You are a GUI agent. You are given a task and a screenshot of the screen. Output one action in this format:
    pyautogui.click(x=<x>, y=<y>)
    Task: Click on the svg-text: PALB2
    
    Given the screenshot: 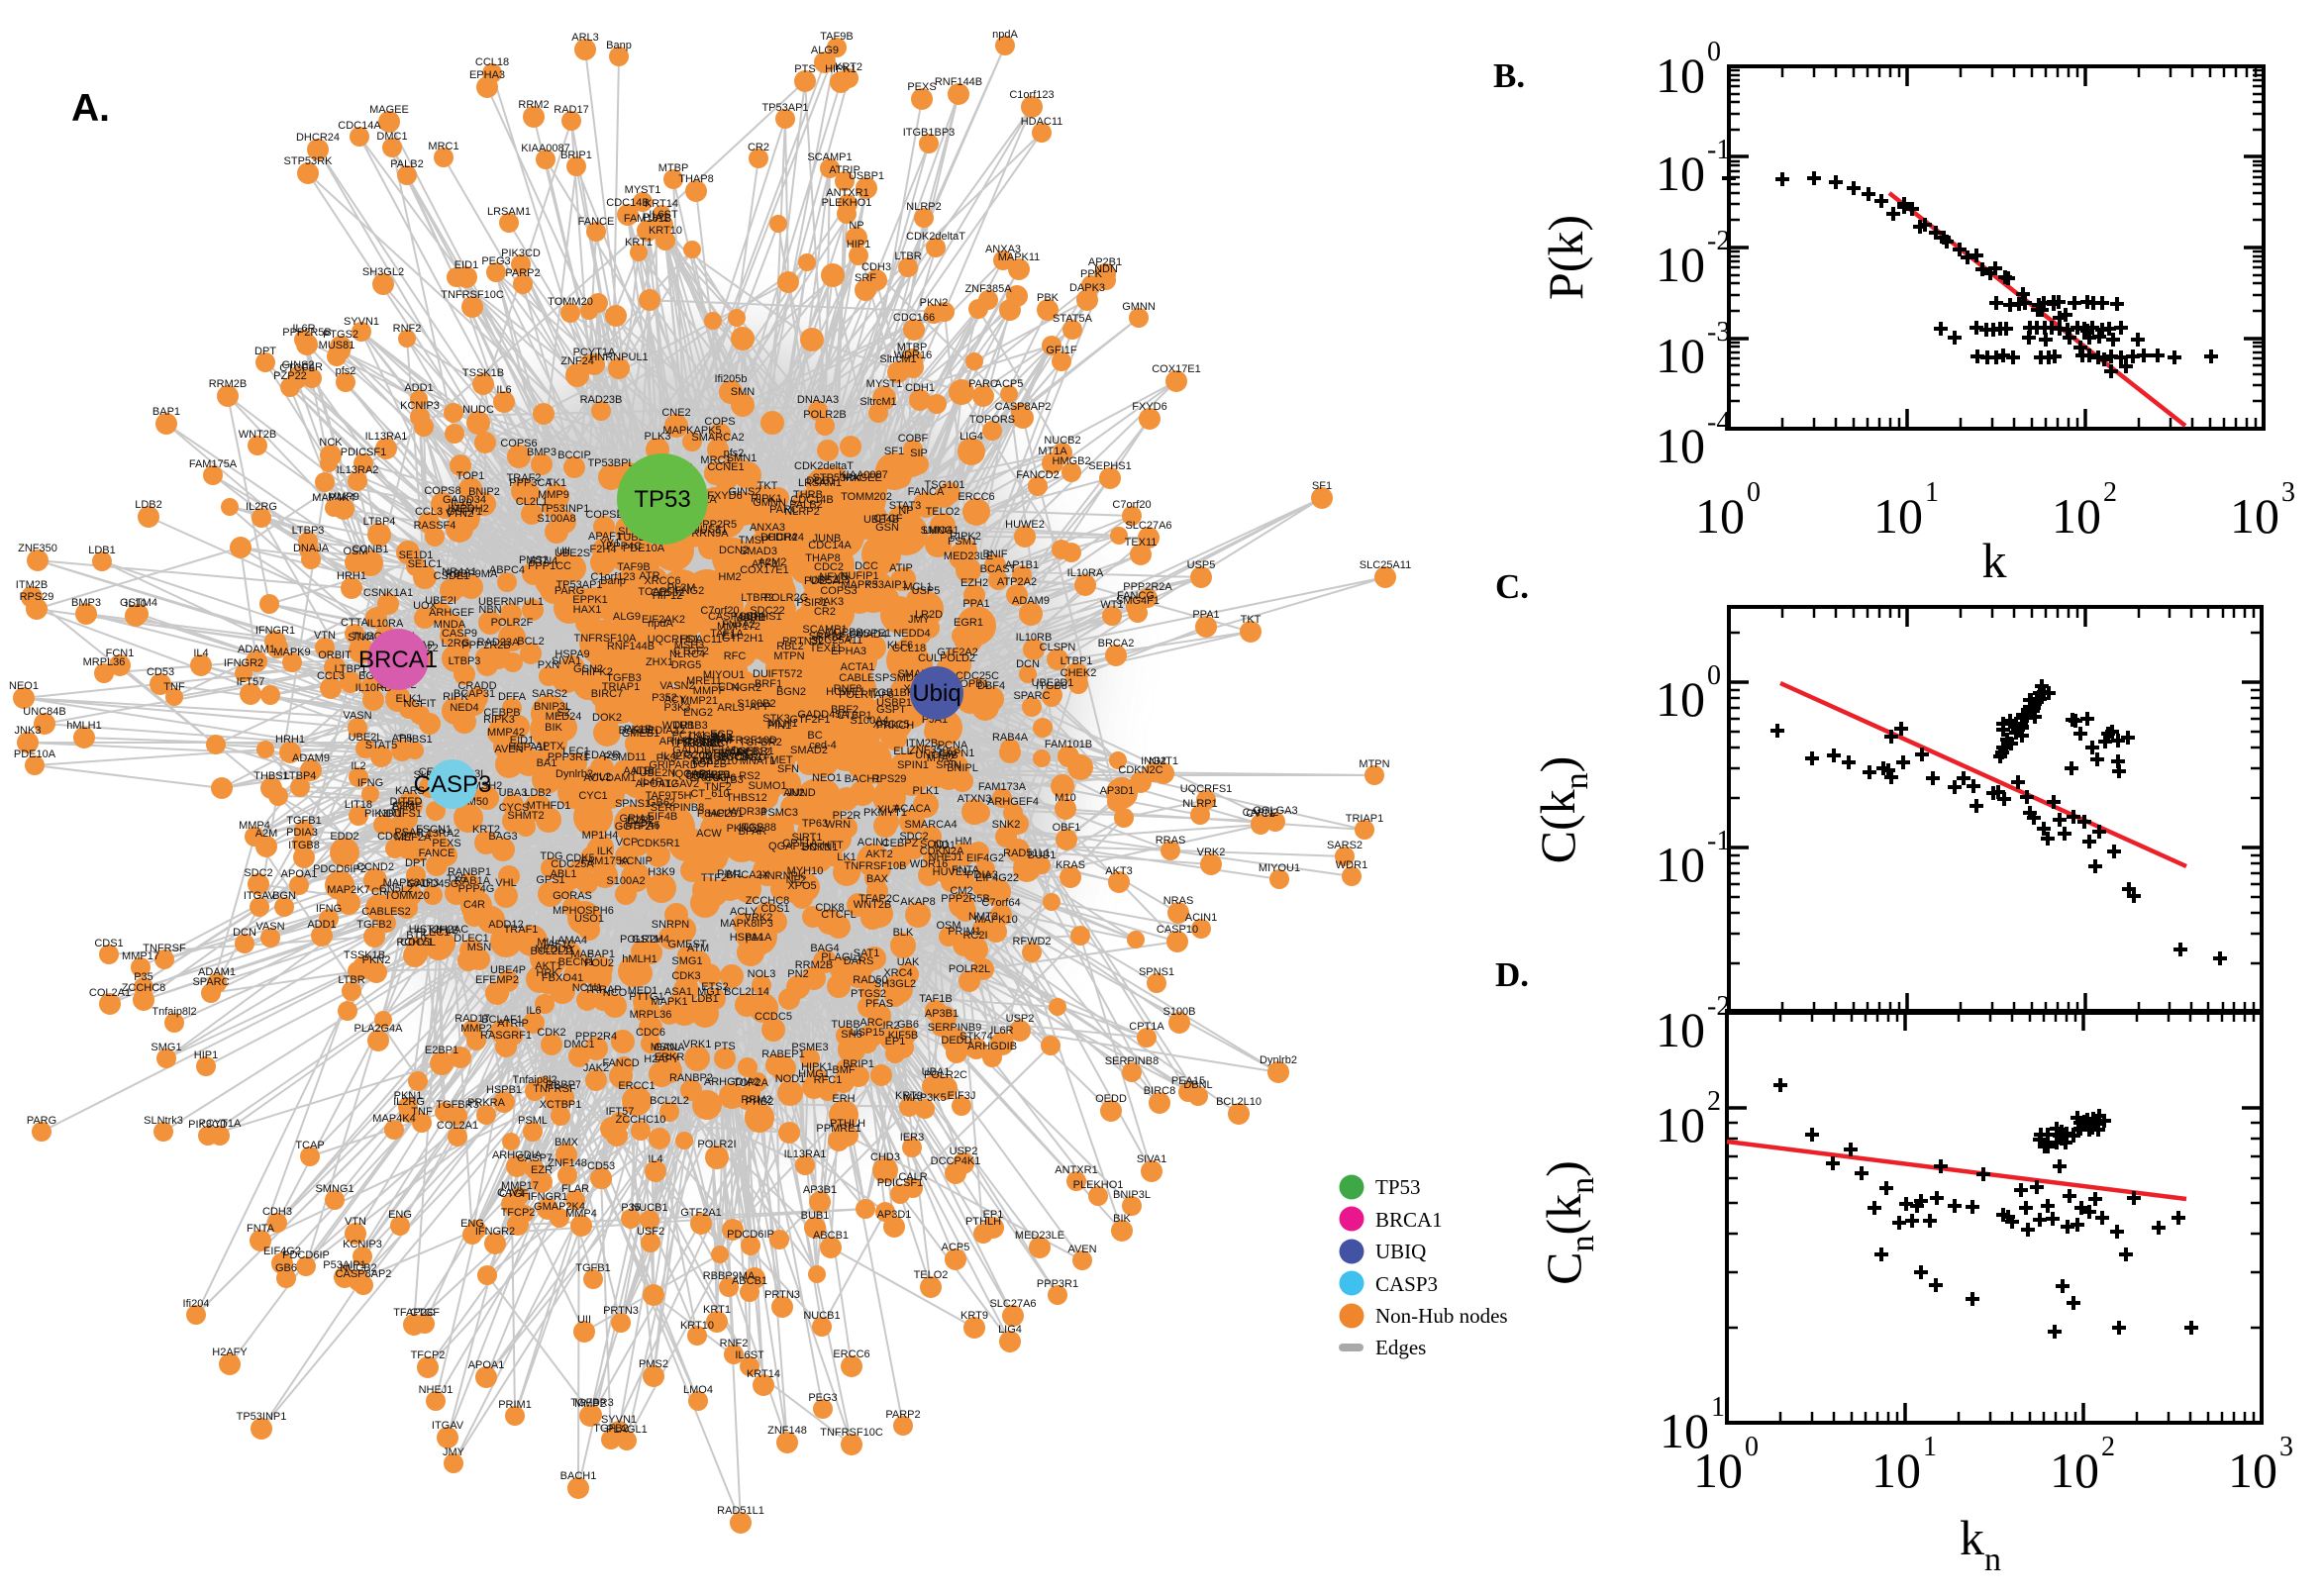 What is the action you would take?
    pyautogui.click(x=805, y=505)
    